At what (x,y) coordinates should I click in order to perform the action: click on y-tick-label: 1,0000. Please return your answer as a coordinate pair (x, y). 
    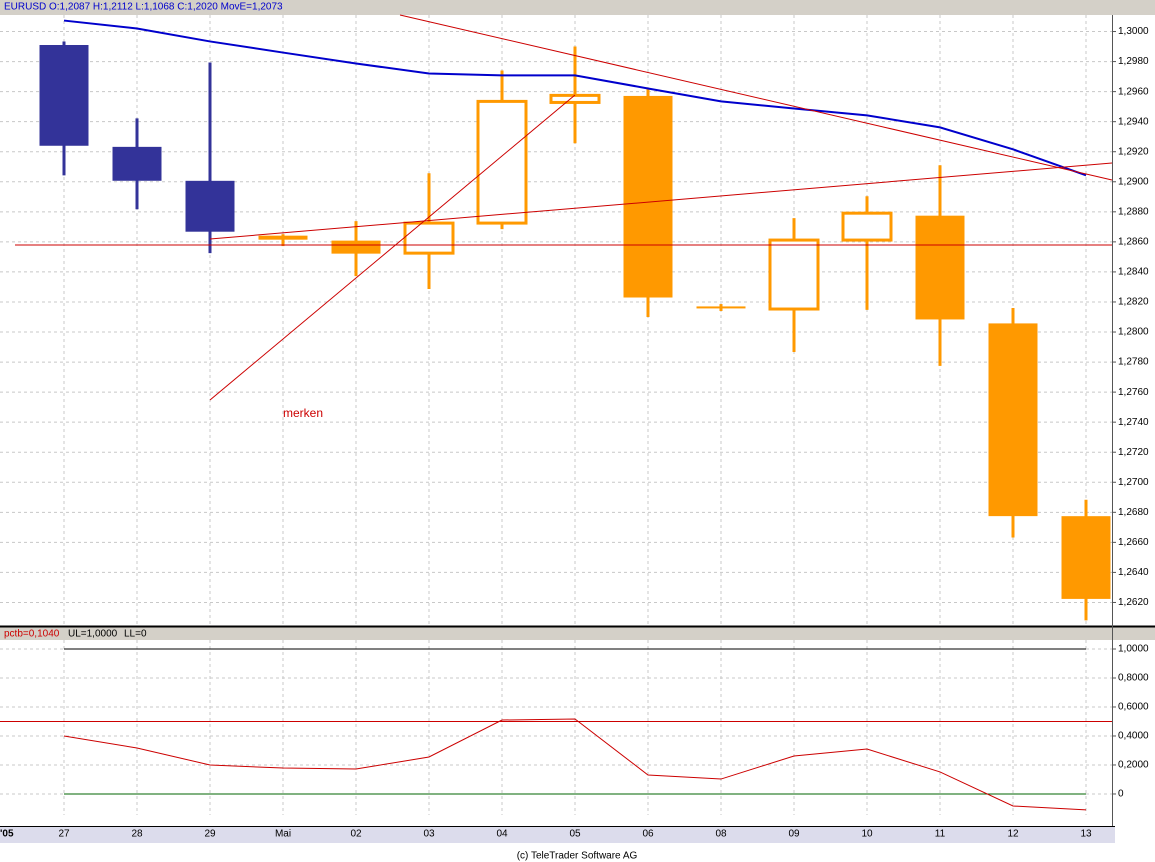
    Looking at the image, I should click on (1133, 649).